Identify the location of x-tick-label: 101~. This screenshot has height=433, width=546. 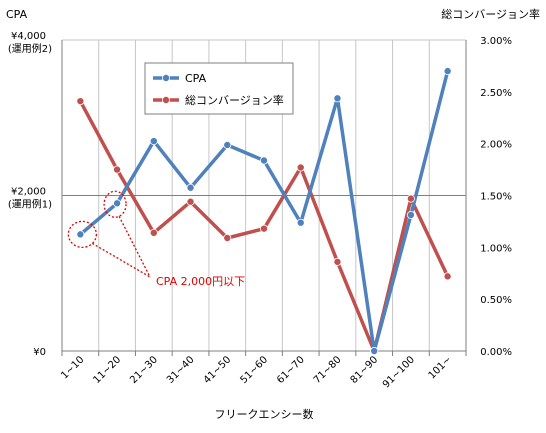
(440, 367).